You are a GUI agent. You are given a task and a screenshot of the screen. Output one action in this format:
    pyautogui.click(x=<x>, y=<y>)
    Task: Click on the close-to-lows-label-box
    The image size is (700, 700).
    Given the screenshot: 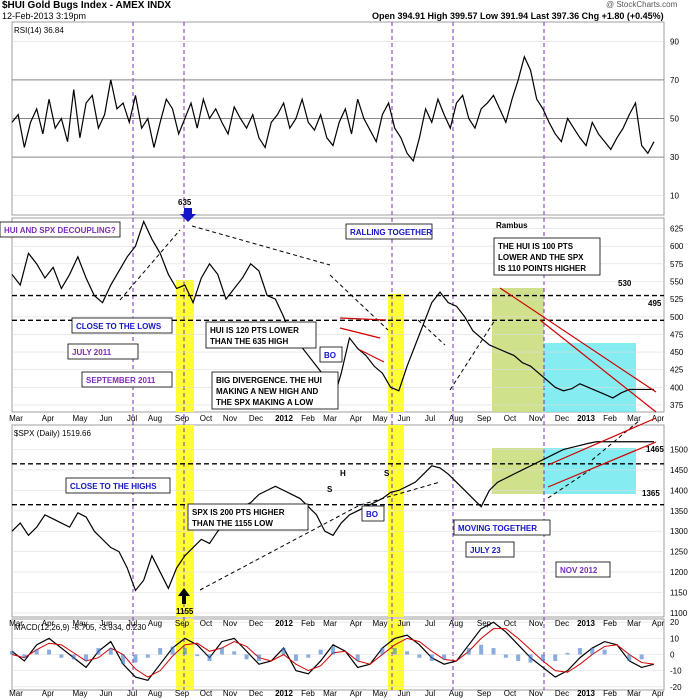 What is the action you would take?
    pyautogui.click(x=122, y=325)
    